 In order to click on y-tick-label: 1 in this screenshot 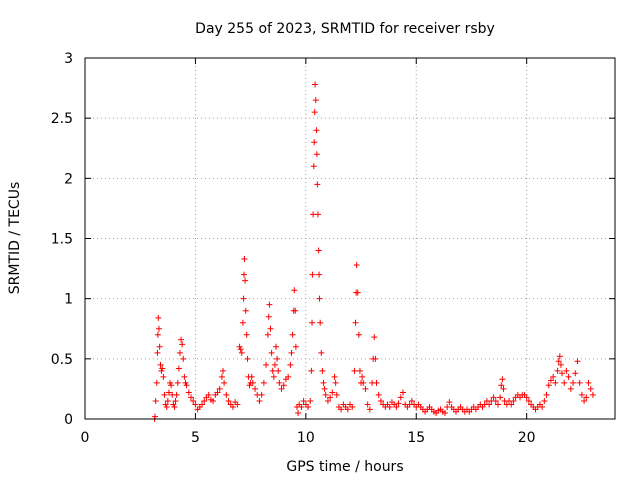, I will do `click(68, 300)`.